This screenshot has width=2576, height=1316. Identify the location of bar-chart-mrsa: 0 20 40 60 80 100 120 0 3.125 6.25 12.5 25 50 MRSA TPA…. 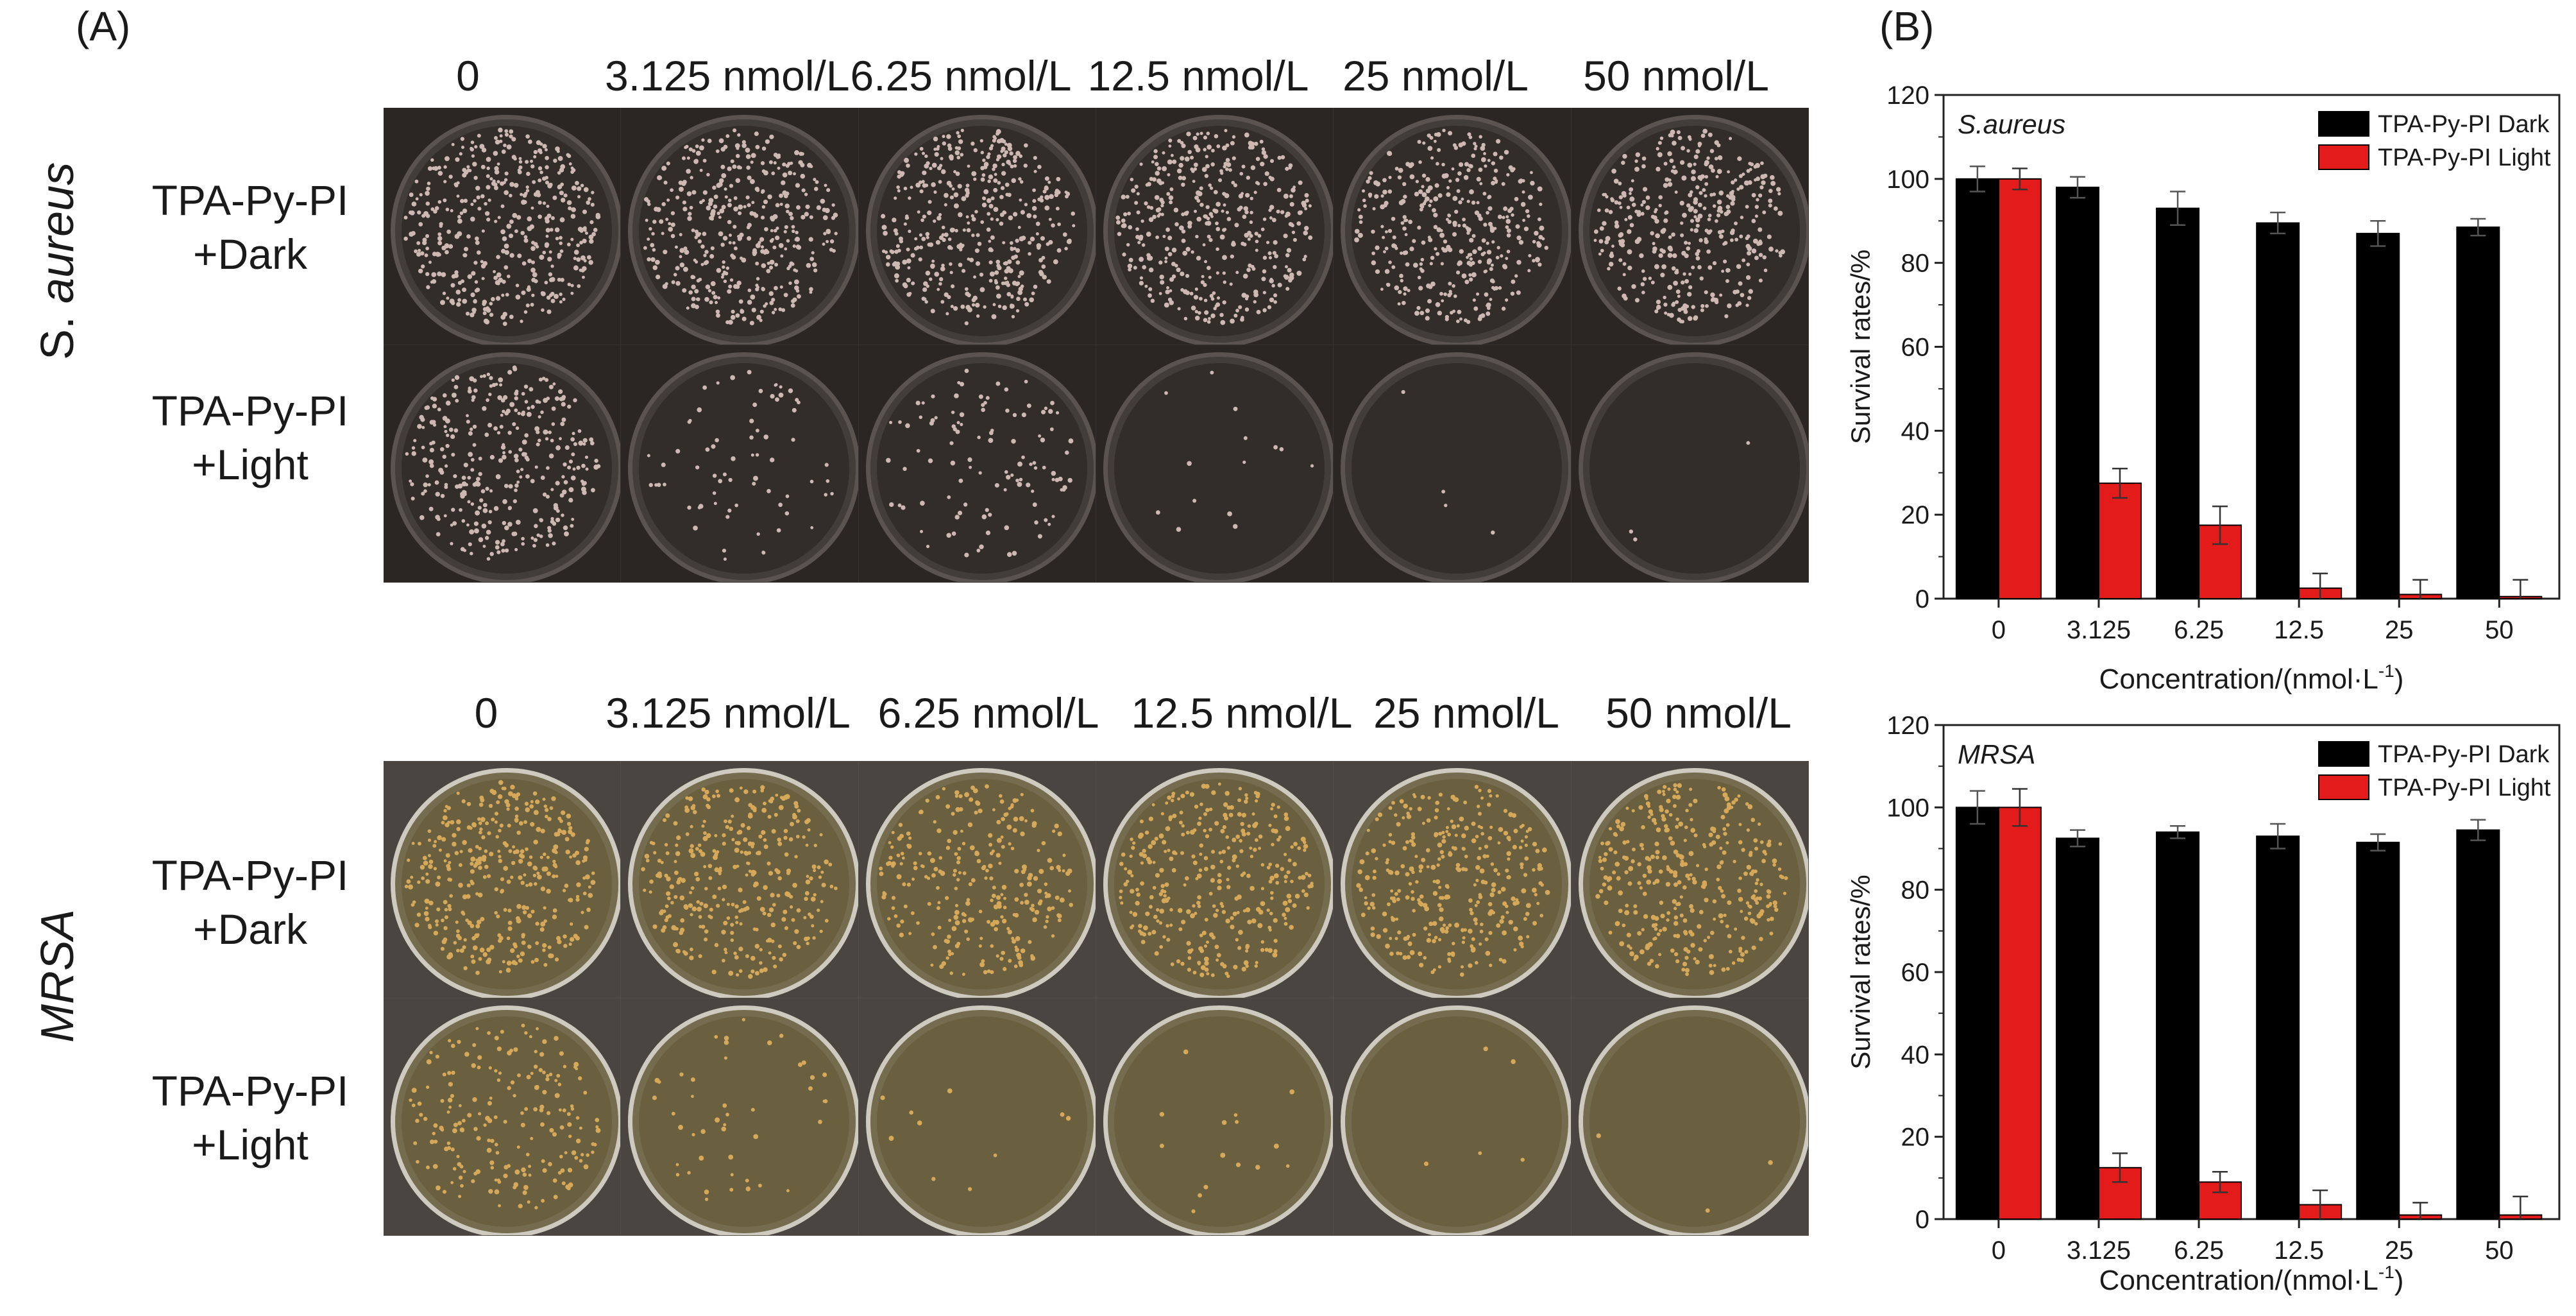
(2203, 1004).